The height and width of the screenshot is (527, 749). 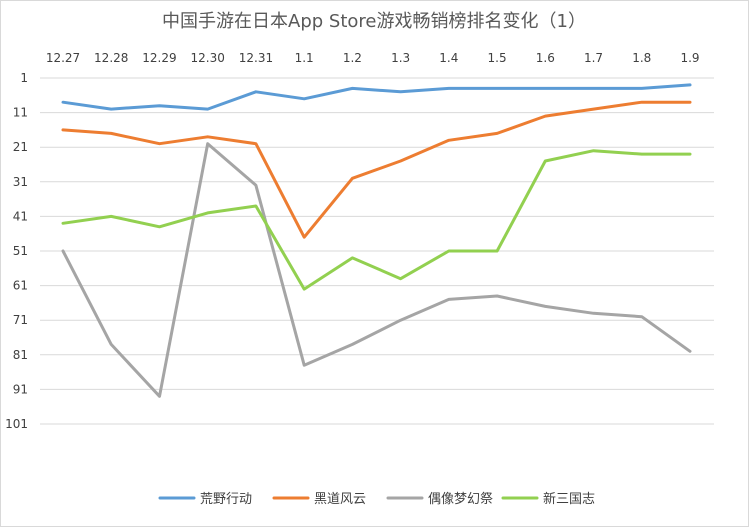 What do you see at coordinates (20, 286) in the screenshot?
I see `y-tick-label: 61` at bounding box center [20, 286].